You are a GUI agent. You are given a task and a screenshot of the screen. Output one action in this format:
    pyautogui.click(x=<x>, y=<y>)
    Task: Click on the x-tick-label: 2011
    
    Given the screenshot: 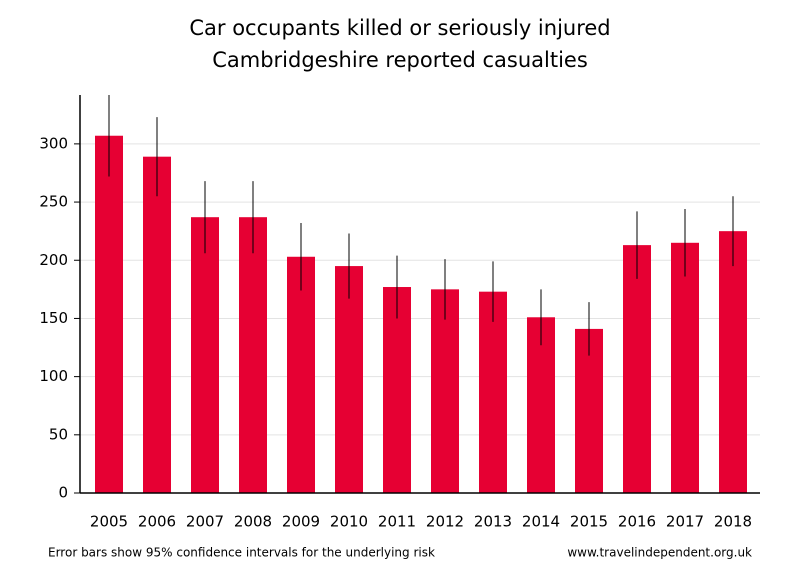 What is the action you would take?
    pyautogui.click(x=397, y=522)
    